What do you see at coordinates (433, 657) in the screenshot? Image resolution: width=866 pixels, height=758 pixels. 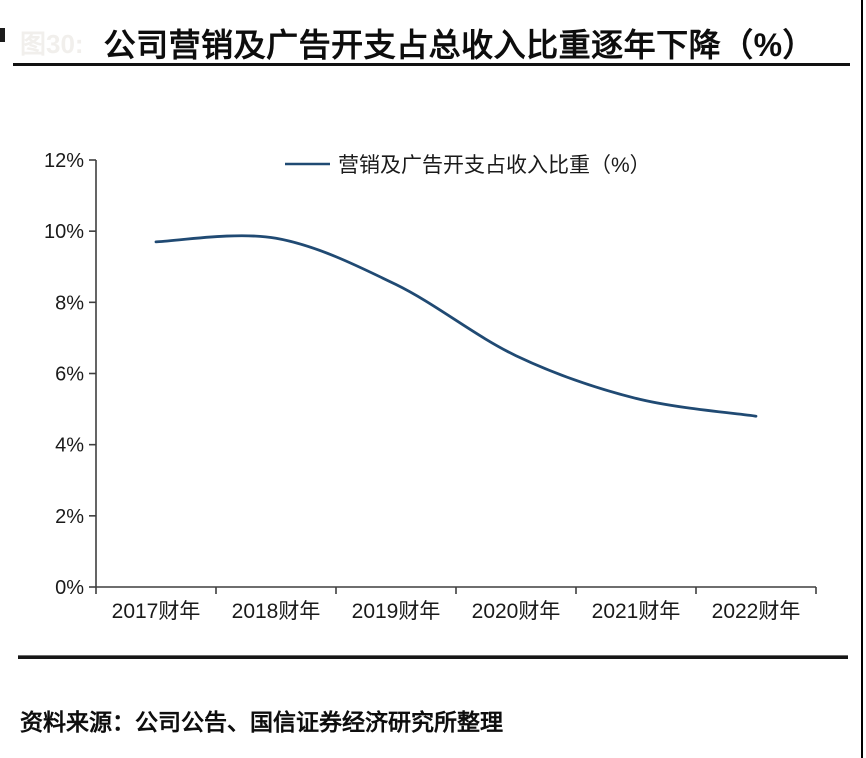 I see `footer-divider-rule` at bounding box center [433, 657].